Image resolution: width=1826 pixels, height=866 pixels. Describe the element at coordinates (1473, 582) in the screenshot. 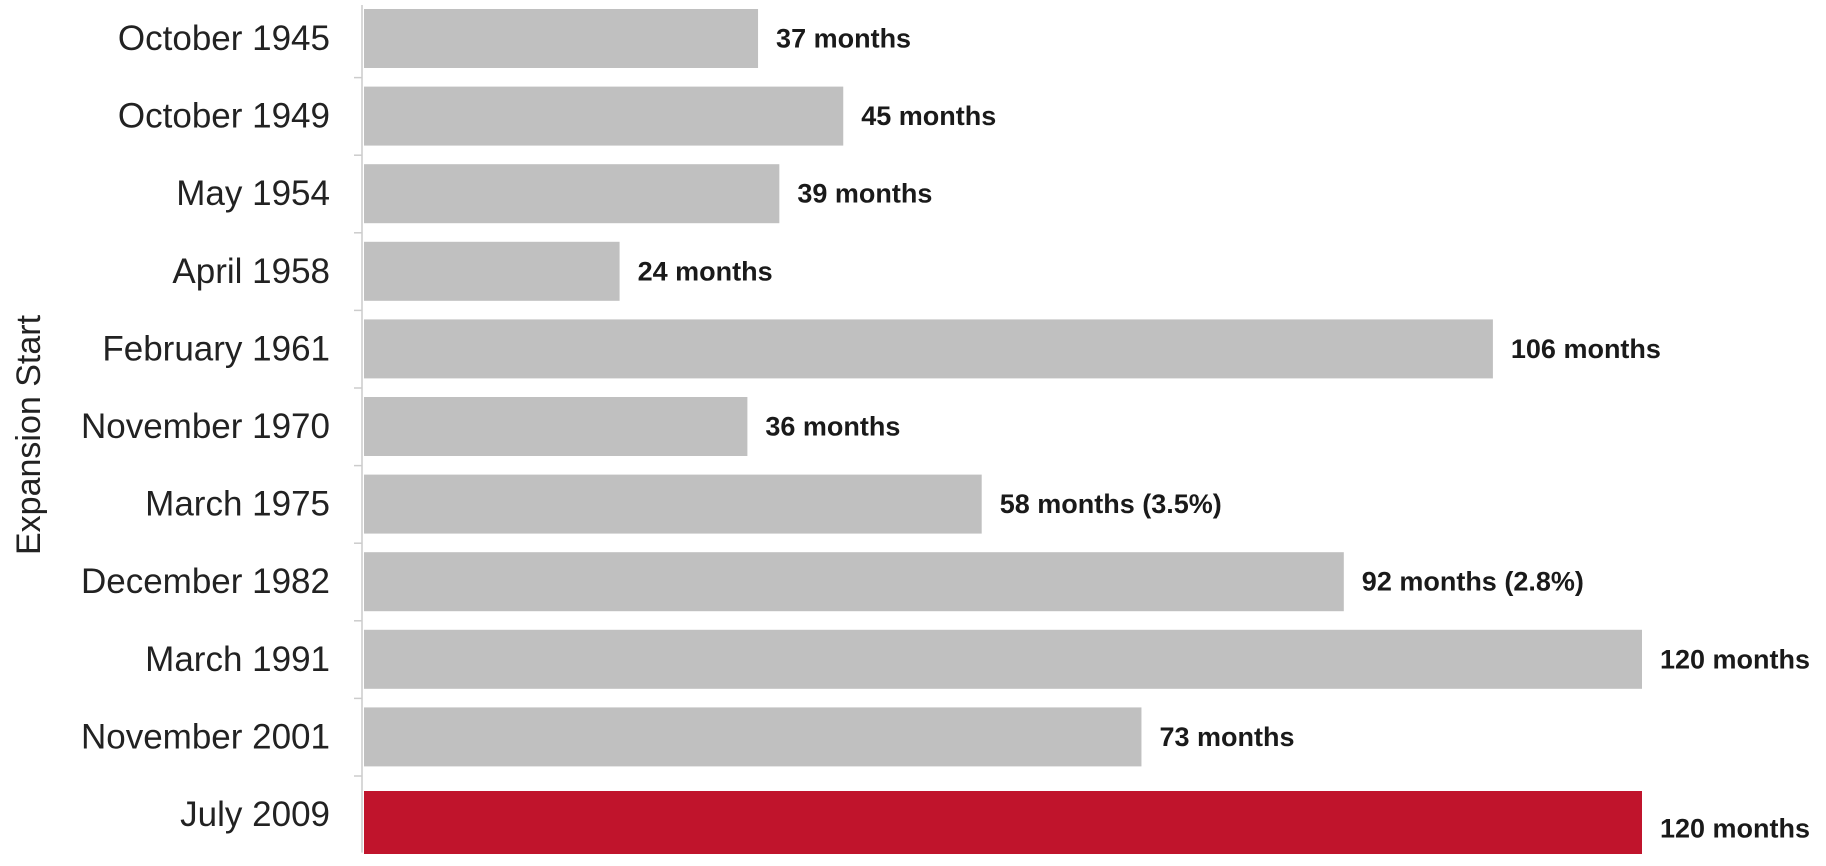

I see `bar-data-label: 92 months (2.8%)` at that location.